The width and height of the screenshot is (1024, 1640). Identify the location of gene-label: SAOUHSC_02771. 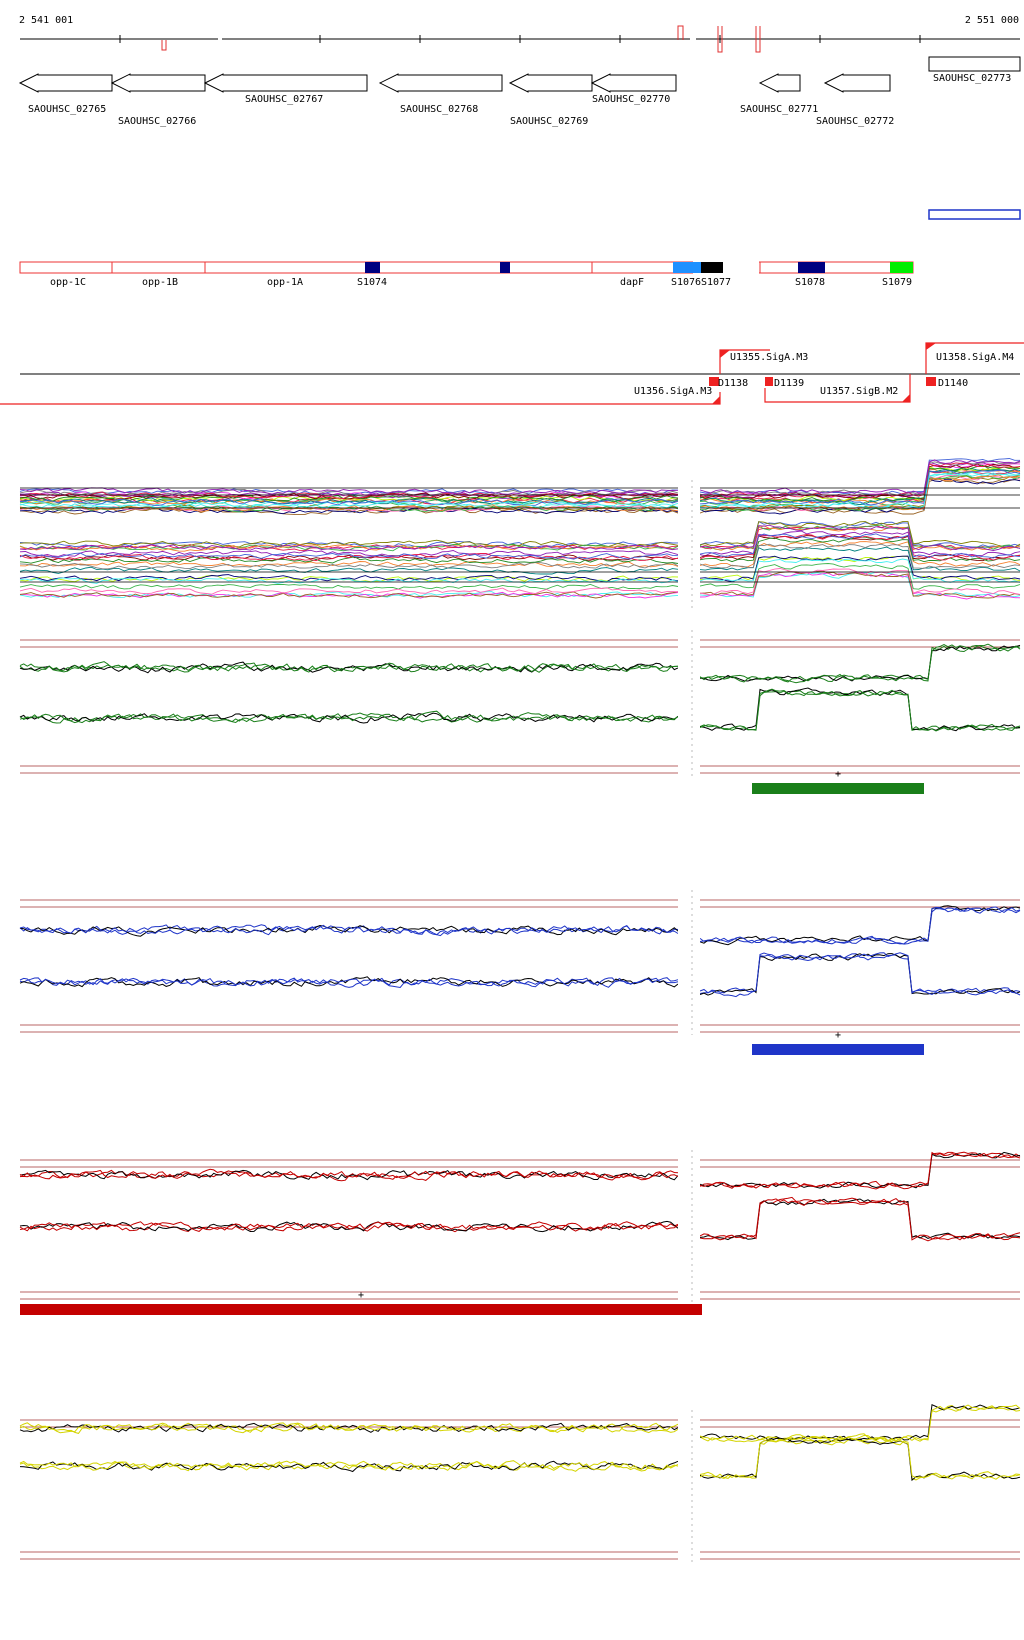
(779, 109).